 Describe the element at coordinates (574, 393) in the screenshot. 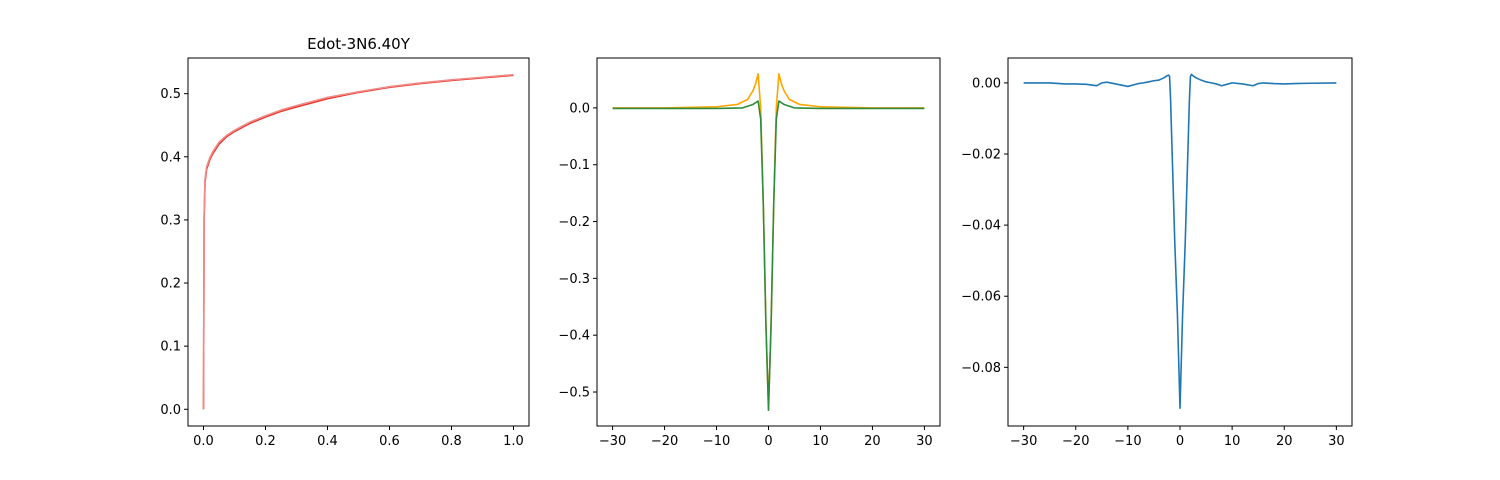

I see `y-tick-label: −0.5` at that location.